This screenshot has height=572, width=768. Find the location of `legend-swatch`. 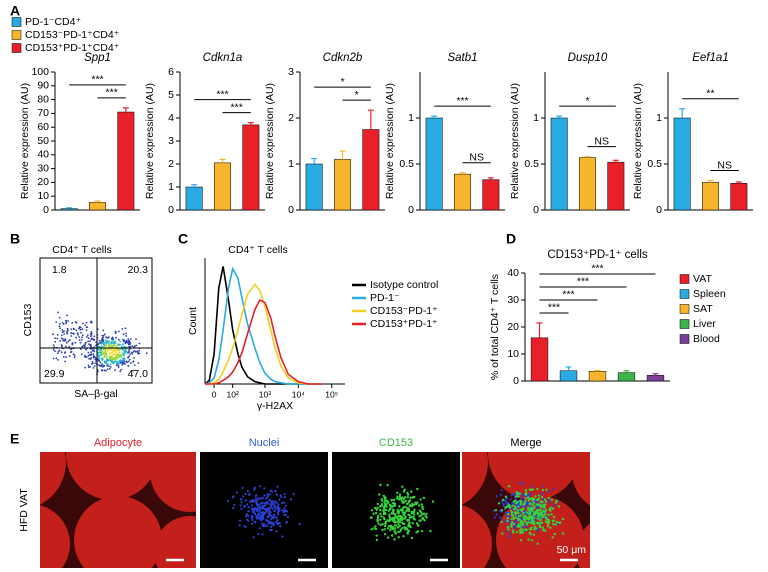

legend-swatch is located at coordinates (684, 339).